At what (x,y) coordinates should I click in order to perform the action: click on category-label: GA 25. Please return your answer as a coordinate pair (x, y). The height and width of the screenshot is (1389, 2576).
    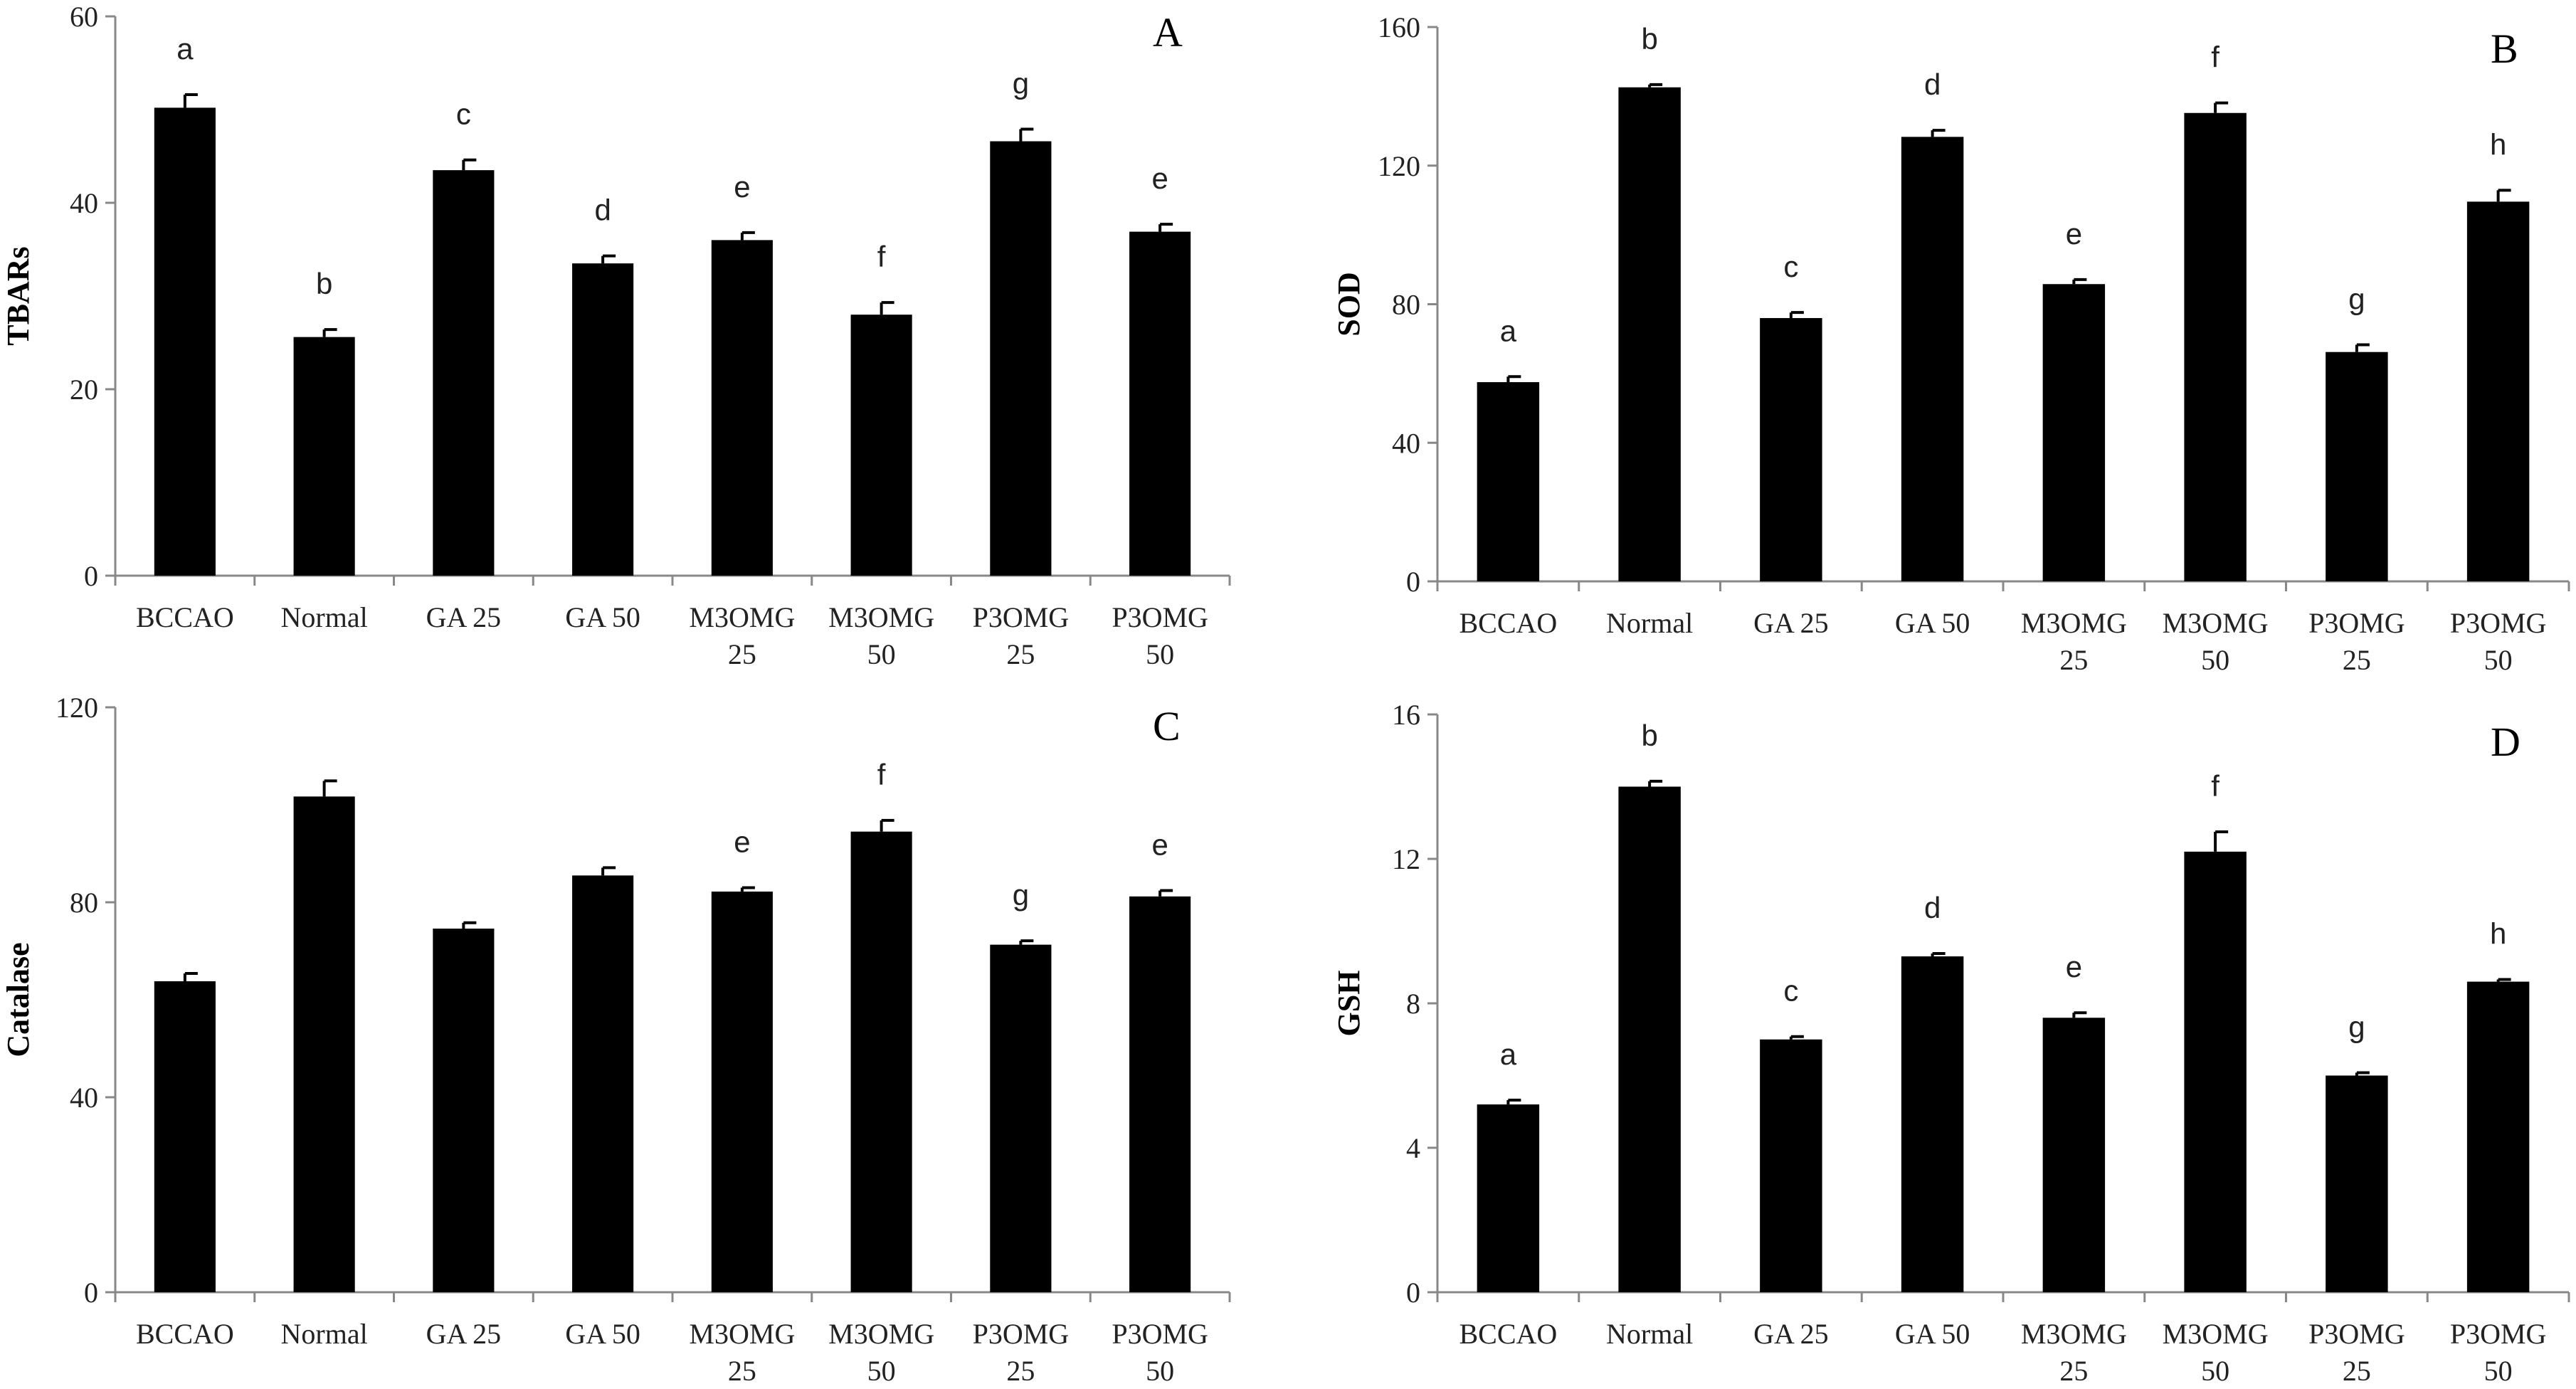
    Looking at the image, I should click on (1791, 1334).